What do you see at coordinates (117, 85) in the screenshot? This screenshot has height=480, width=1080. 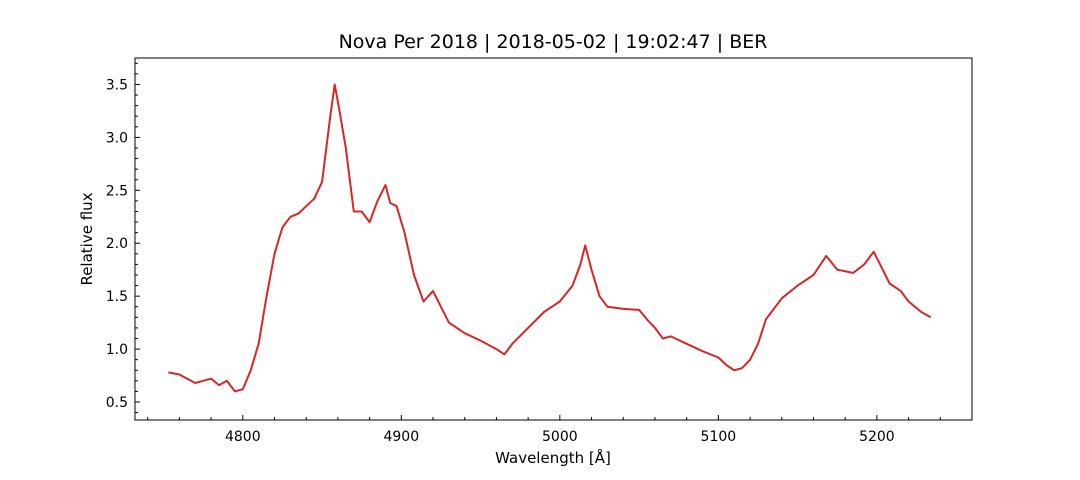 I see `y-tick-label: 3.5` at bounding box center [117, 85].